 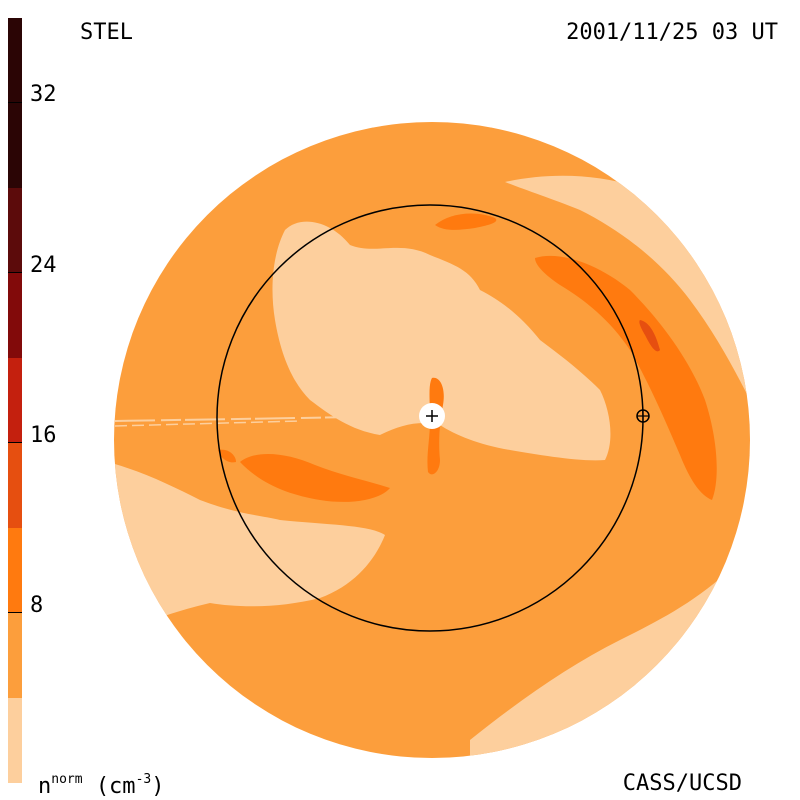 What do you see at coordinates (249, 550) in the screenshot?
I see `low-density-region-lower-left` at bounding box center [249, 550].